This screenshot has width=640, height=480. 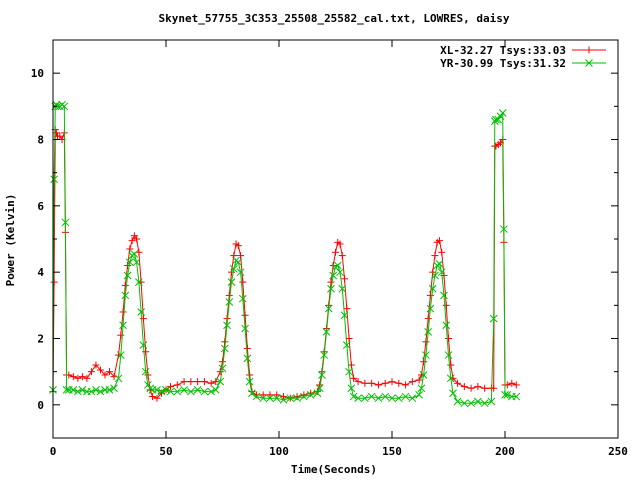 What do you see at coordinates (40, 405) in the screenshot?
I see `y-tick-label: 0` at bounding box center [40, 405].